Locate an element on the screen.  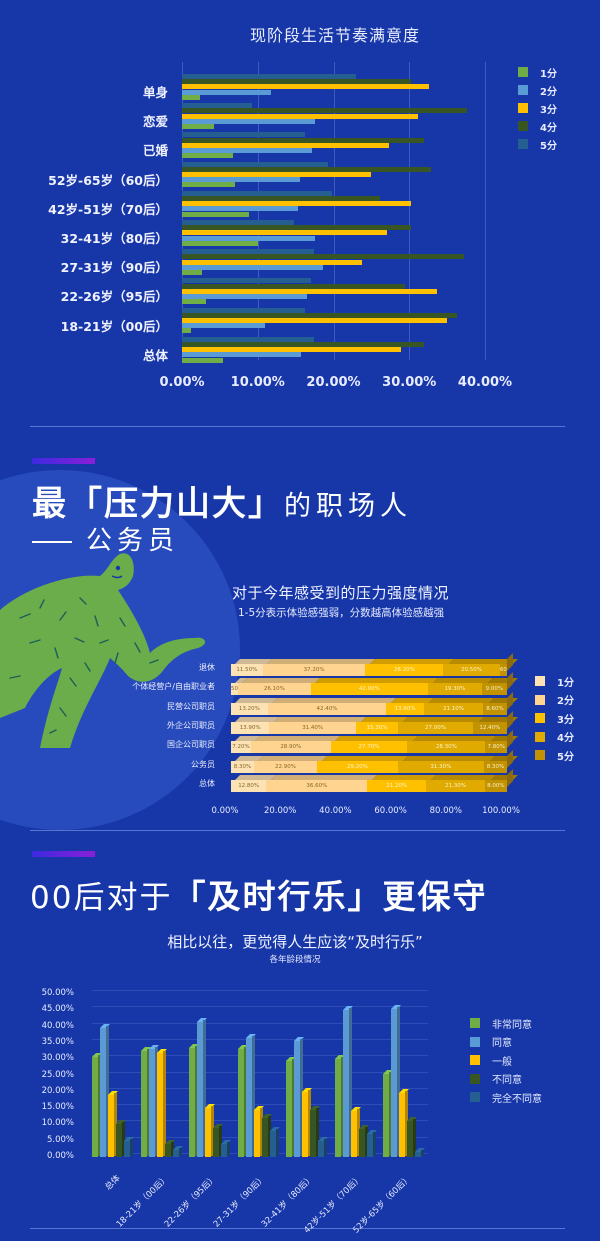
category-label: 公务员 is located at coordinates (203, 764).